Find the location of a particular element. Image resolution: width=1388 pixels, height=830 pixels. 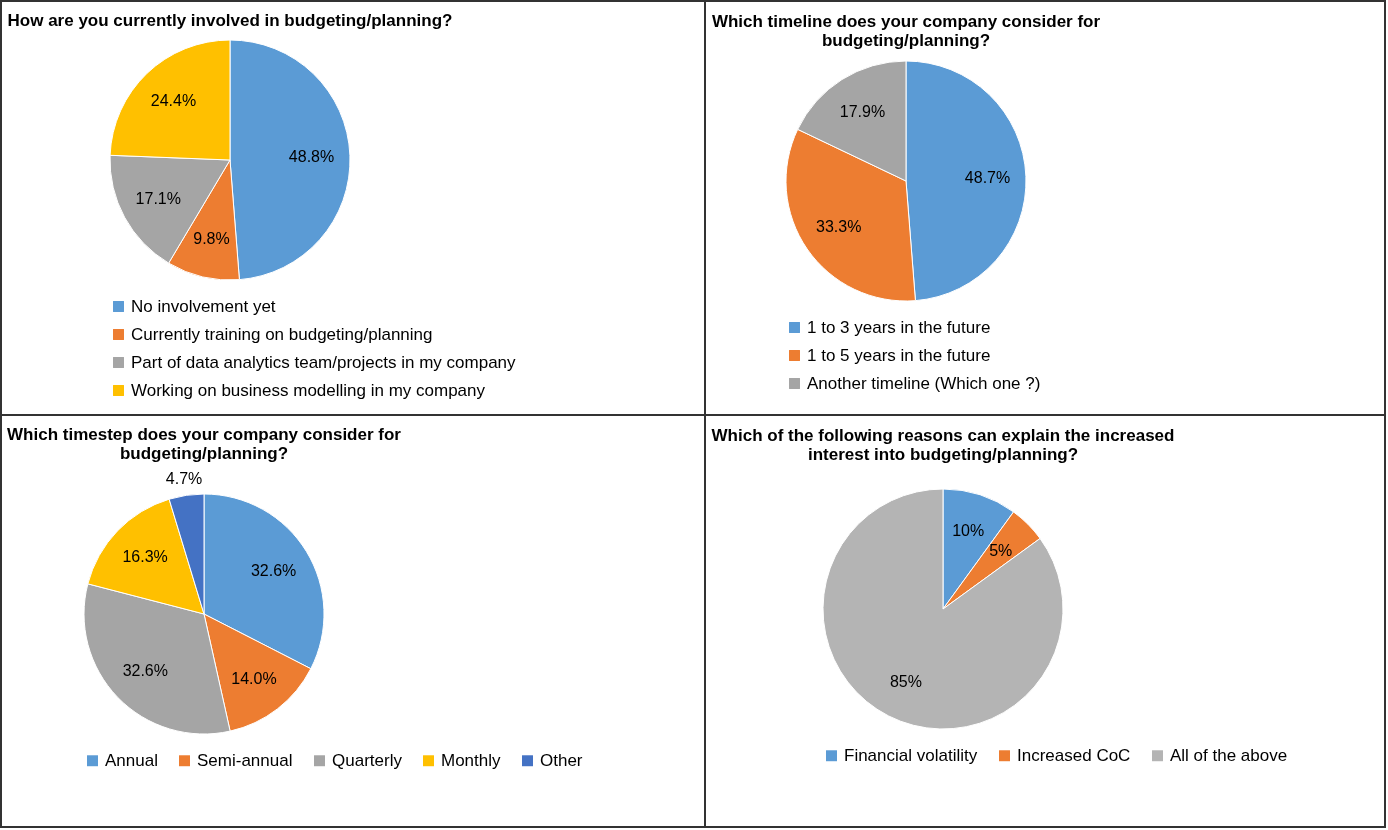

legend-label: Semi-annual is located at coordinates (245, 760).